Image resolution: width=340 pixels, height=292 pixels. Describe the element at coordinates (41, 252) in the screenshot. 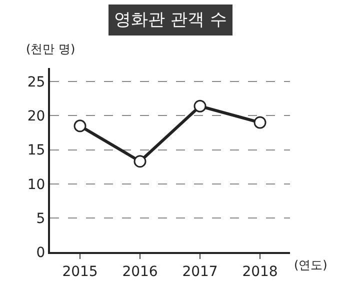

I see `y-tick-label: 0` at that location.